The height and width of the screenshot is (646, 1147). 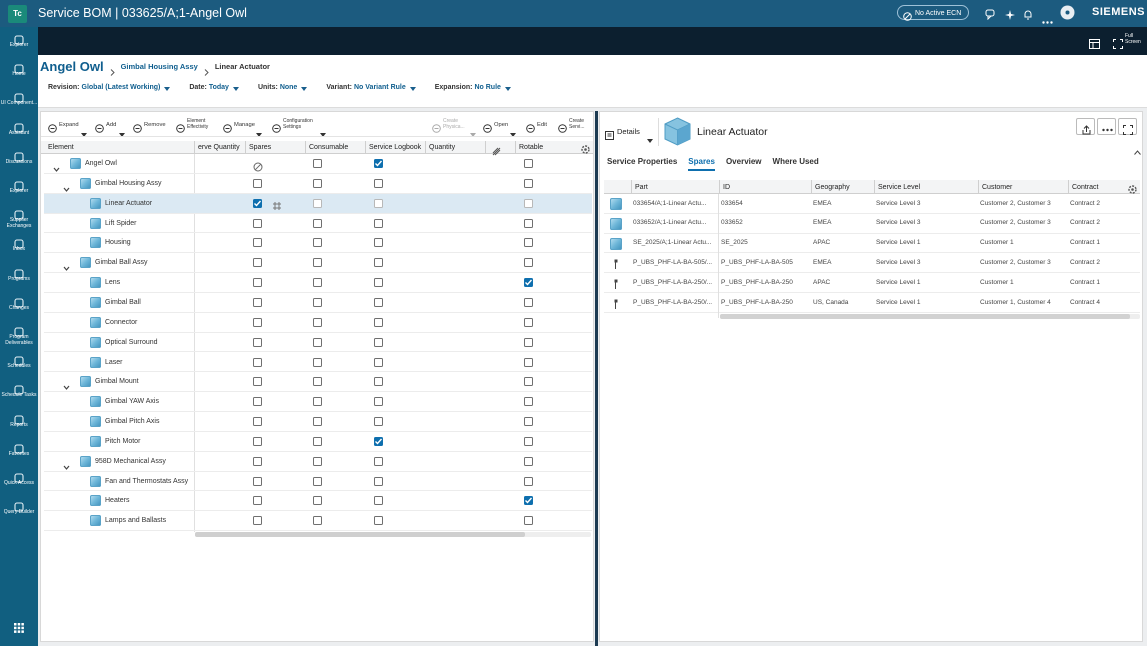 What do you see at coordinates (641, 187) in the screenshot?
I see `column-header: Part` at bounding box center [641, 187].